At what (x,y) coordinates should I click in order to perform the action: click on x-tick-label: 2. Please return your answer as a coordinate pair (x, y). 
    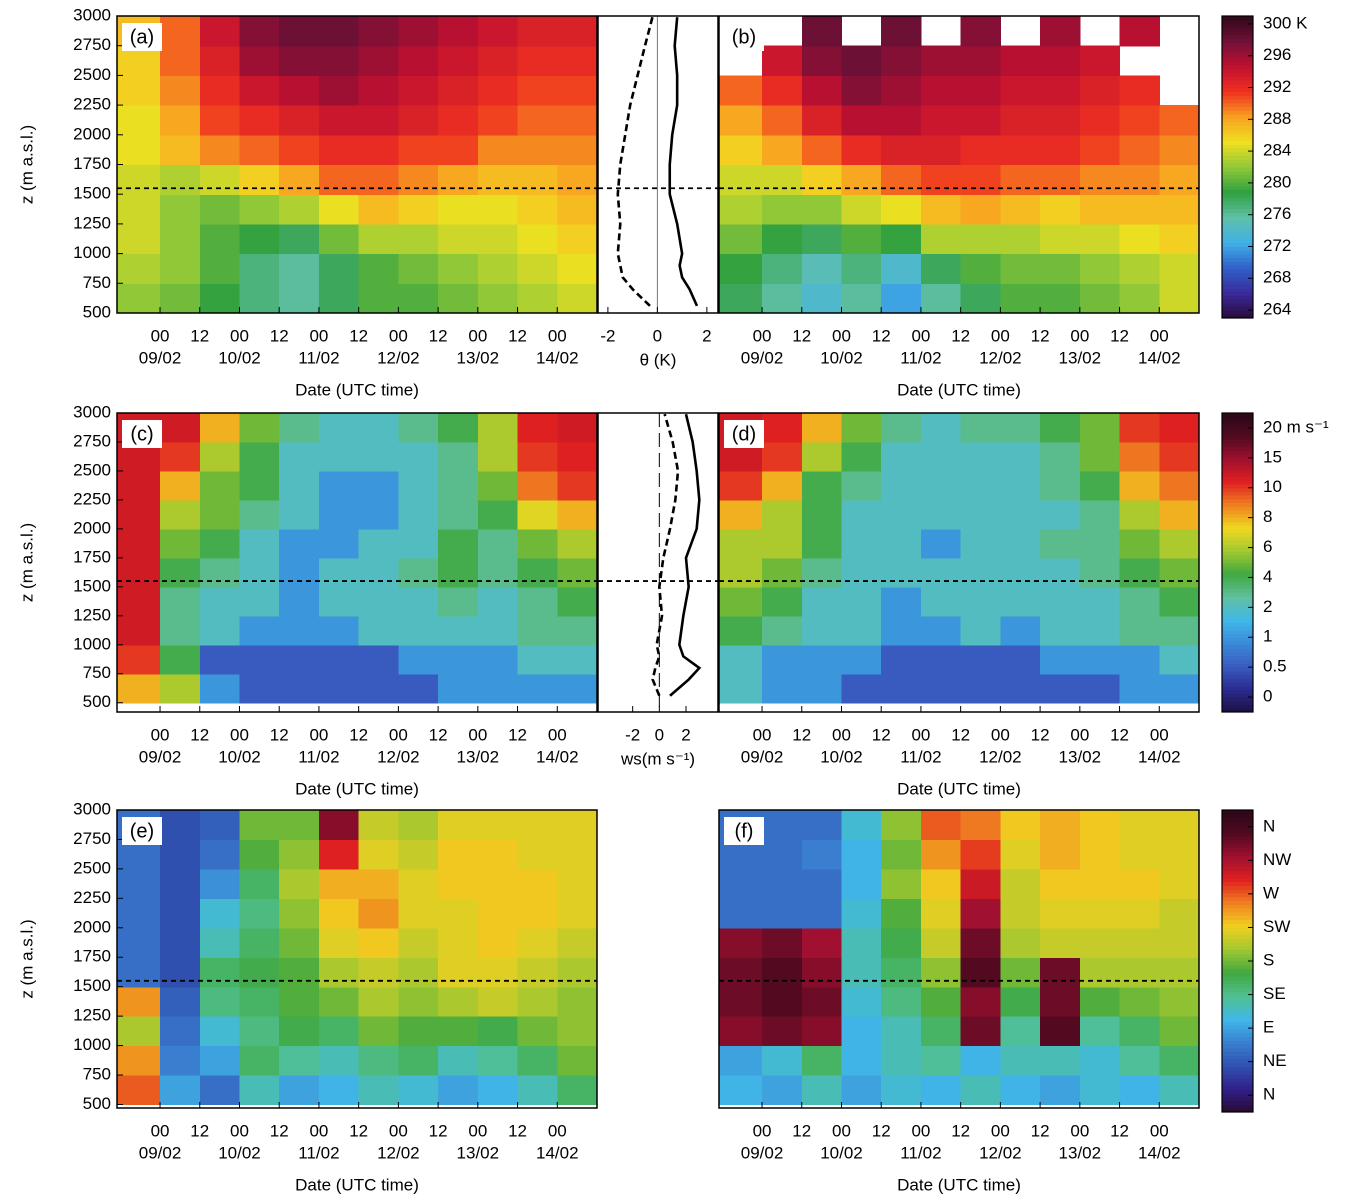
    Looking at the image, I should click on (685, 734).